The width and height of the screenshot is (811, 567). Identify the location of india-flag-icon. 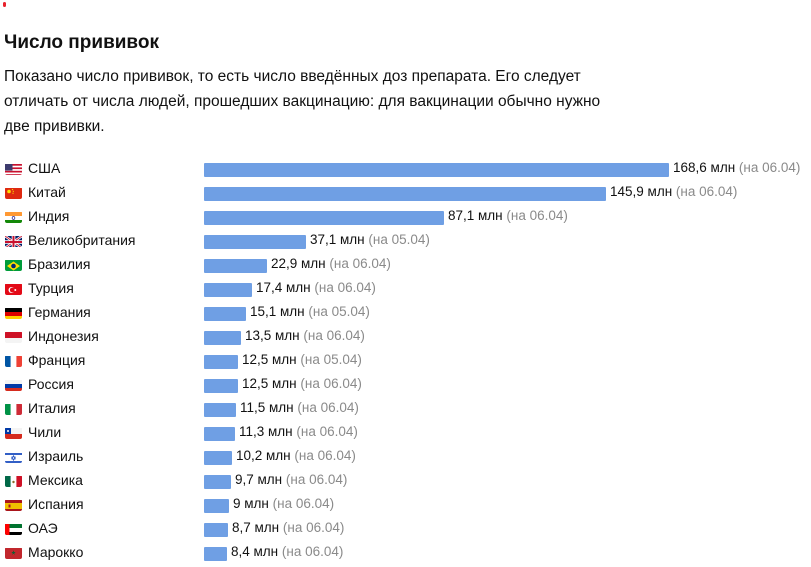
(13, 217).